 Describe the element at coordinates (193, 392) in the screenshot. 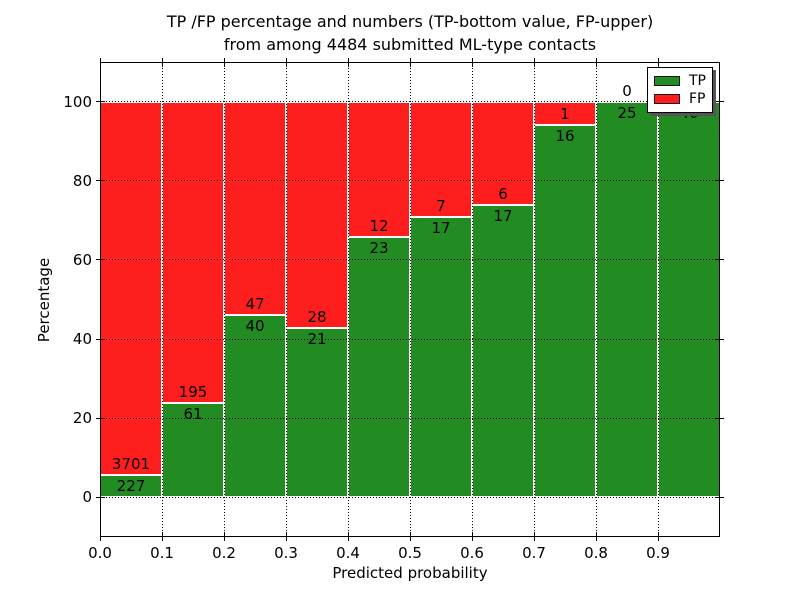

I see `fp-count-label: 195` at that location.